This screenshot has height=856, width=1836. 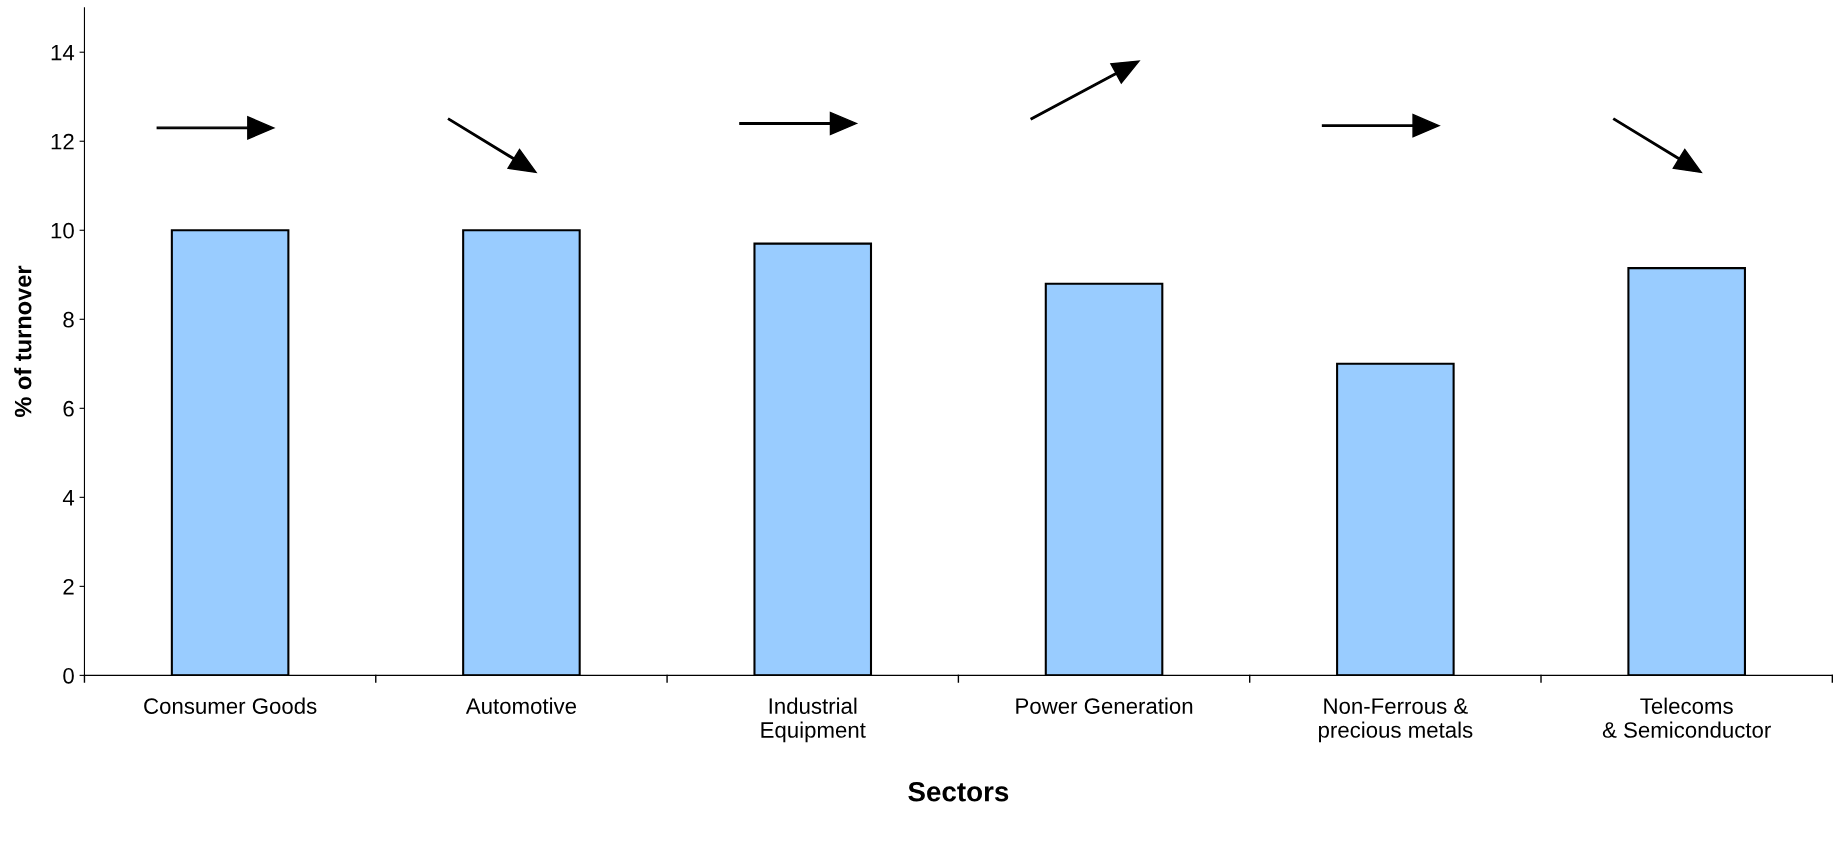 What do you see at coordinates (1104, 705) in the screenshot?
I see `x-tick-label: Power Generation` at bounding box center [1104, 705].